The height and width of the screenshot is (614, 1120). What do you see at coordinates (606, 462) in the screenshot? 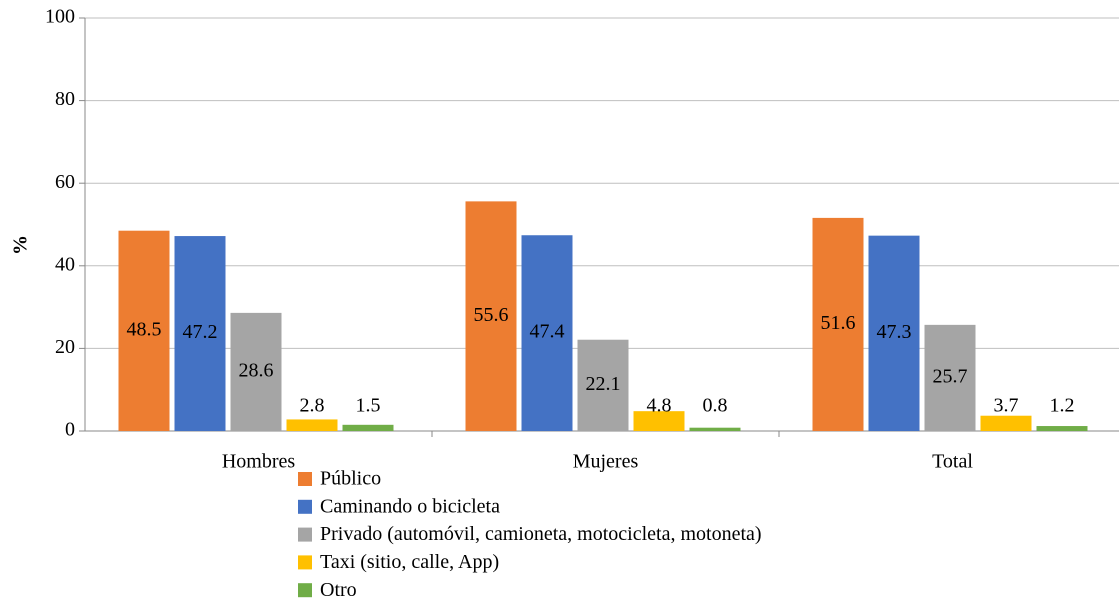
I see `x-tick-label: Mujeres` at bounding box center [606, 462].